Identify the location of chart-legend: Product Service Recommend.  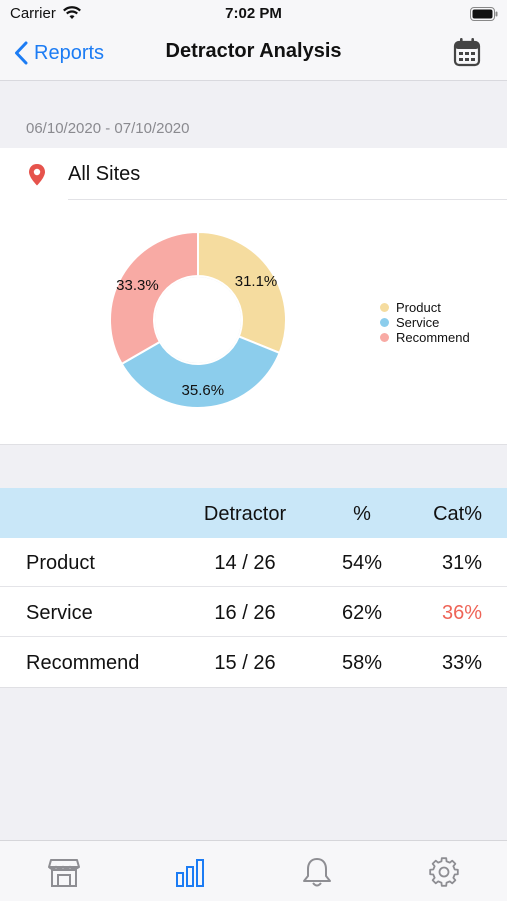
(425, 322).